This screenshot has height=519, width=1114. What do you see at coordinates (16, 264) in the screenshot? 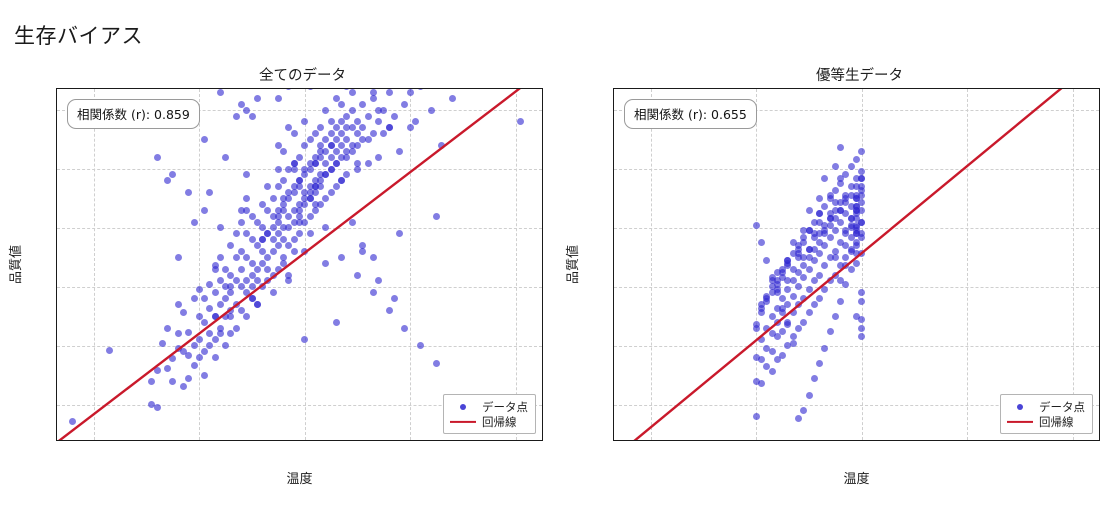
I see `y-axis-label: 品質値` at bounding box center [16, 264].